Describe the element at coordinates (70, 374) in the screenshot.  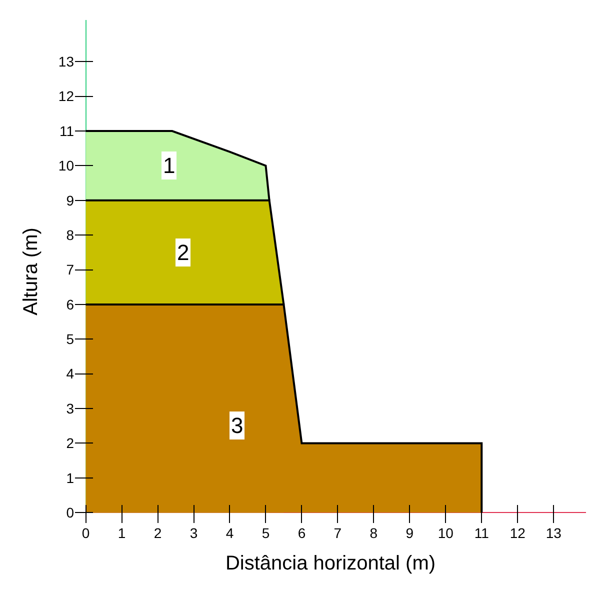
I see `y-tick-label: 4` at that location.